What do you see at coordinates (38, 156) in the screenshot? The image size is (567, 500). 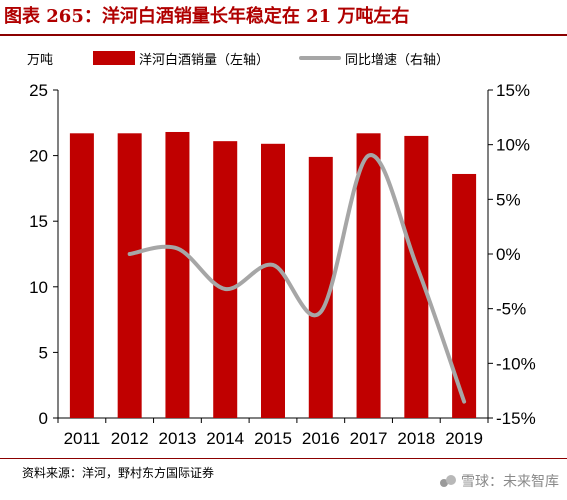 I see `left-axis-tick-label: 20` at bounding box center [38, 156].